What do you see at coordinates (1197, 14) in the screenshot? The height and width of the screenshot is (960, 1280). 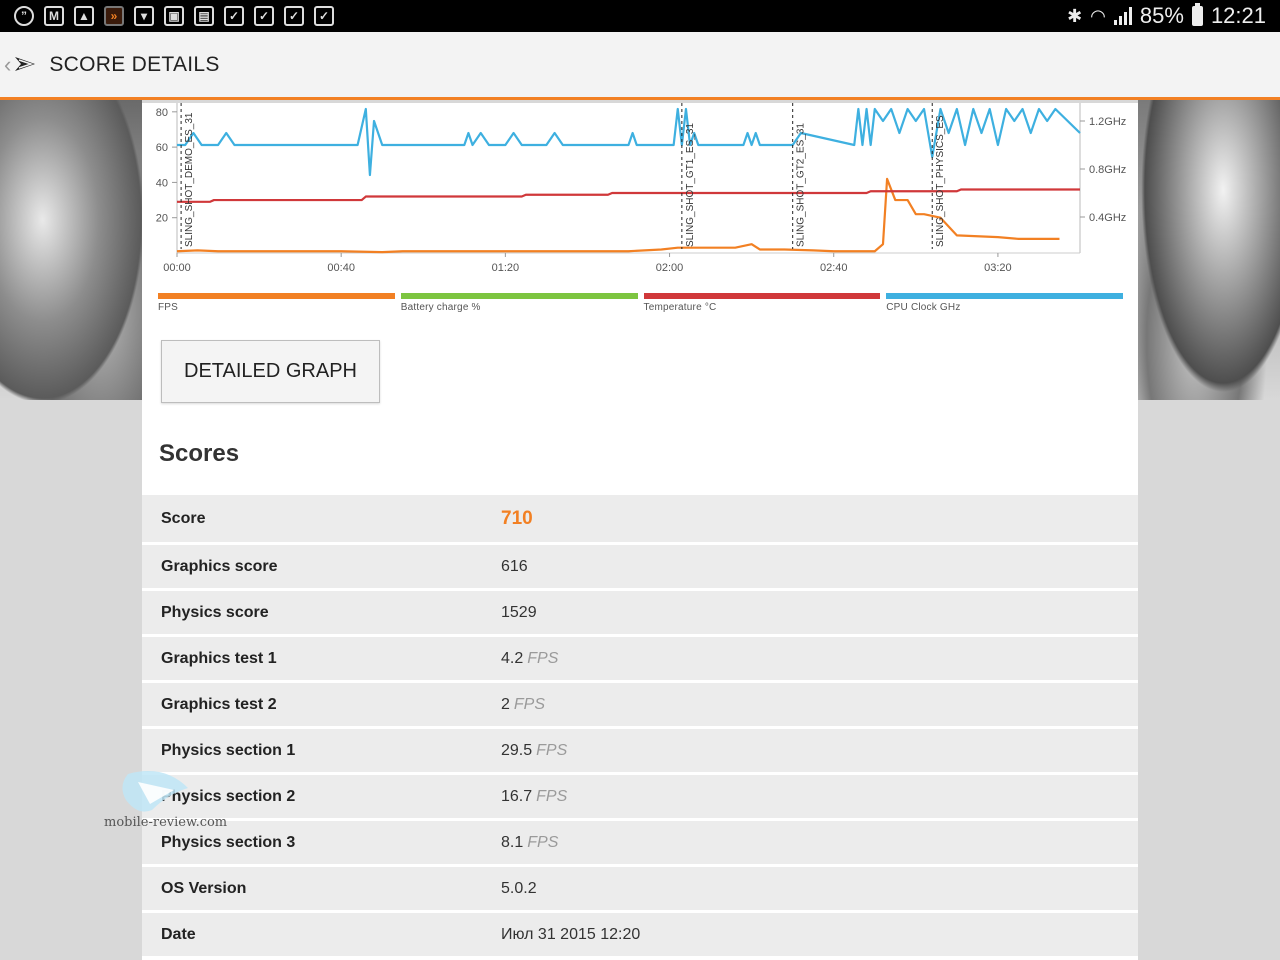 I see `battery-icon` at bounding box center [1197, 14].